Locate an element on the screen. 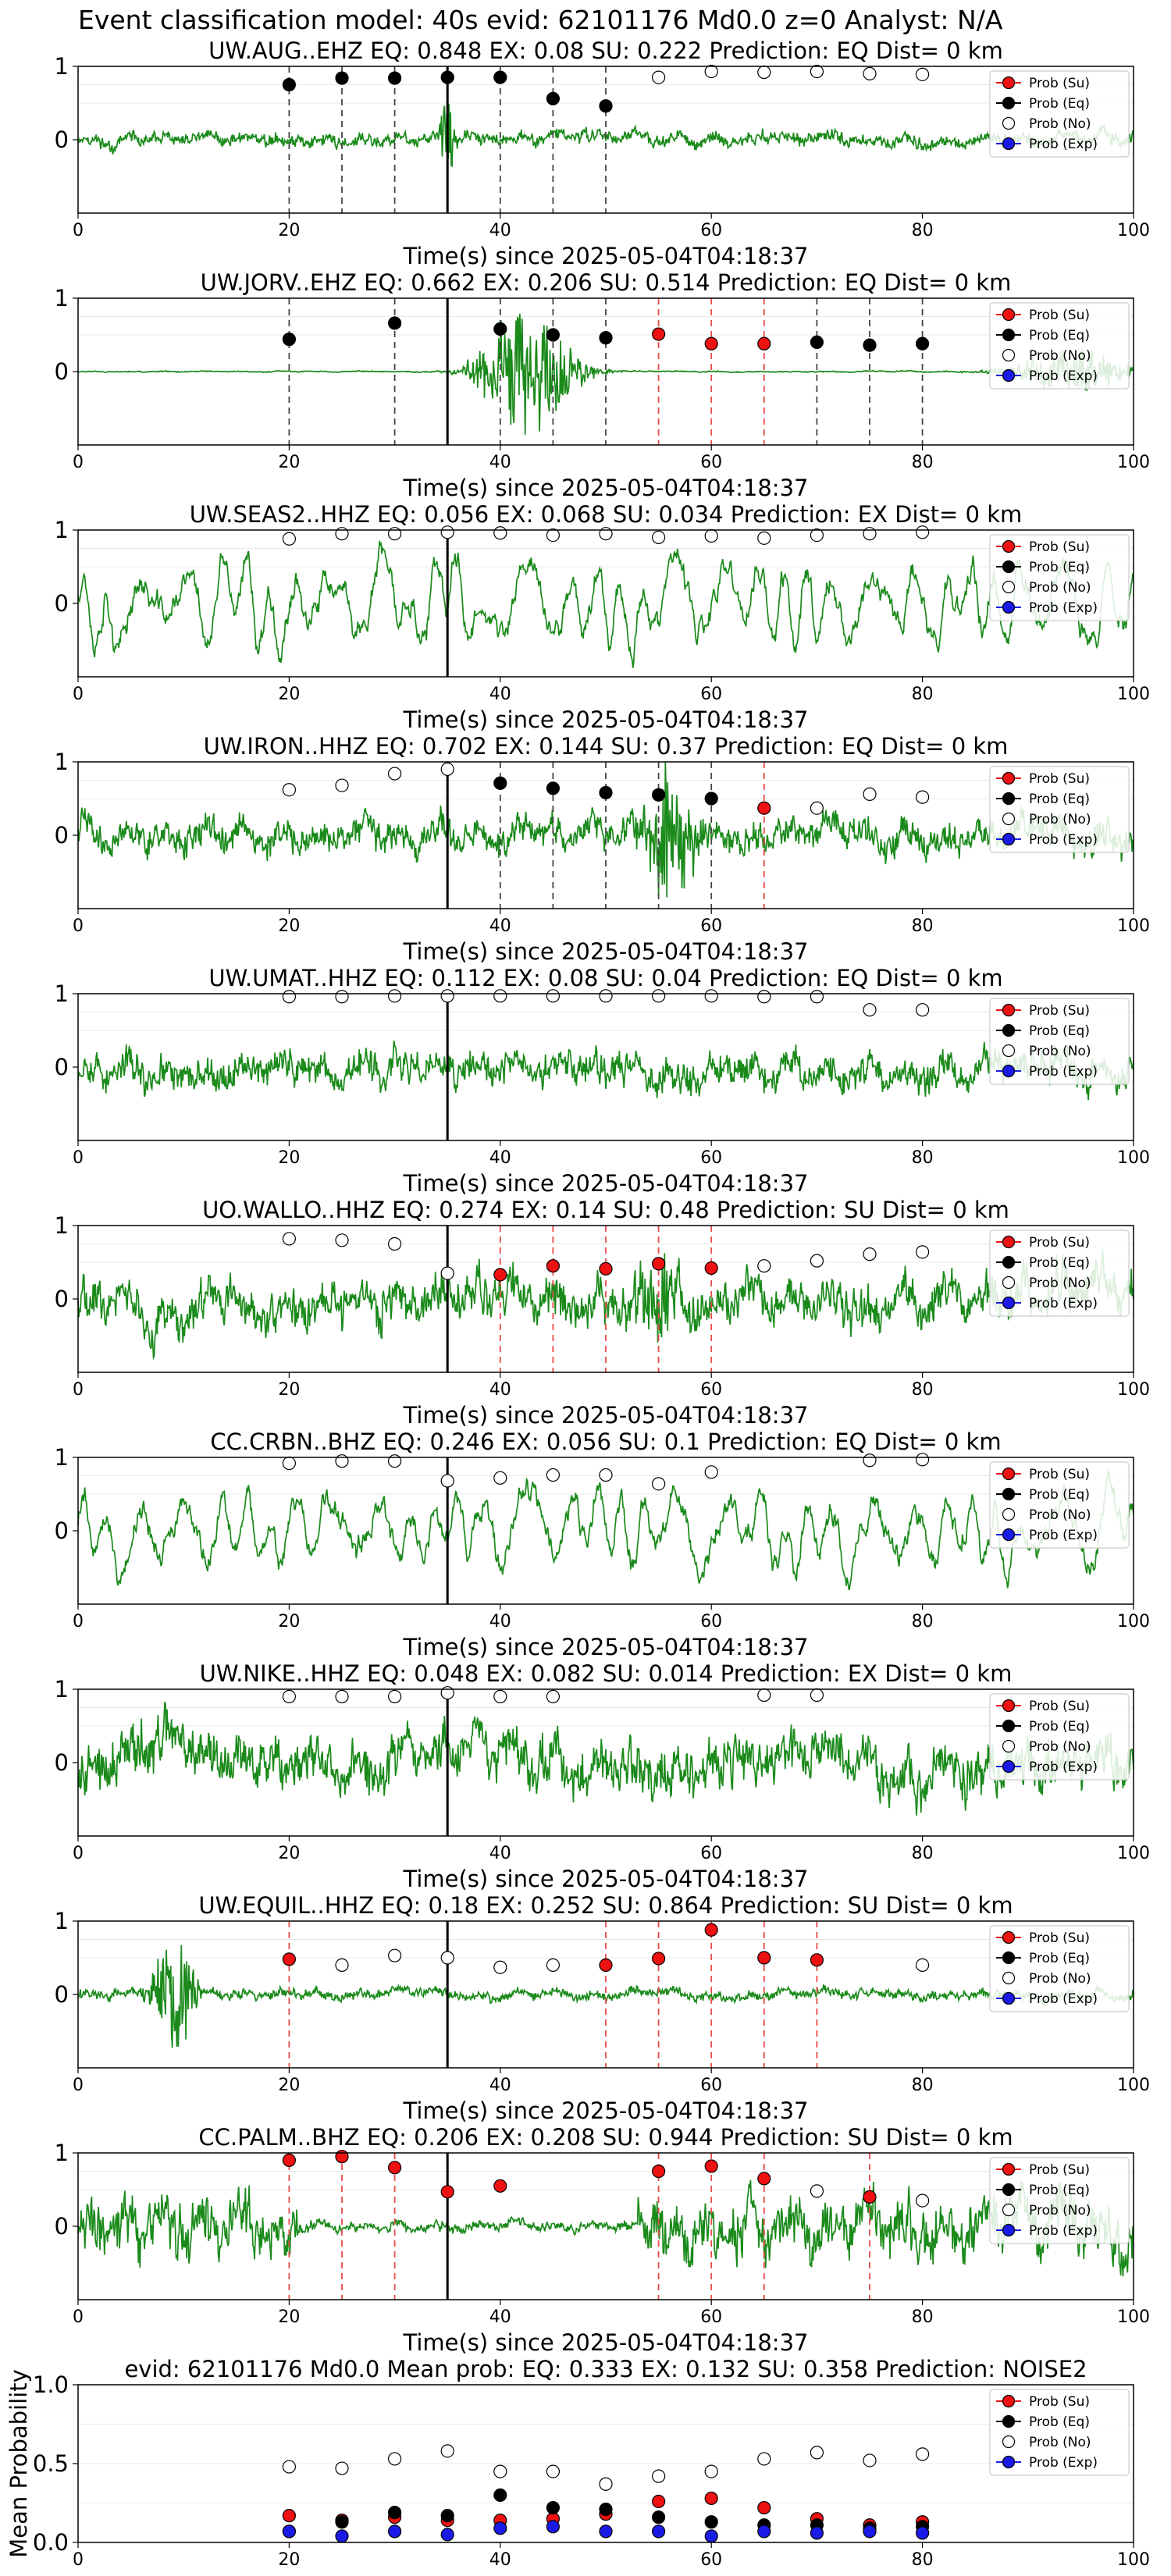 This screenshot has height=2576, width=1171. panel4-ytick-label: 0 is located at coordinates (62, 835).